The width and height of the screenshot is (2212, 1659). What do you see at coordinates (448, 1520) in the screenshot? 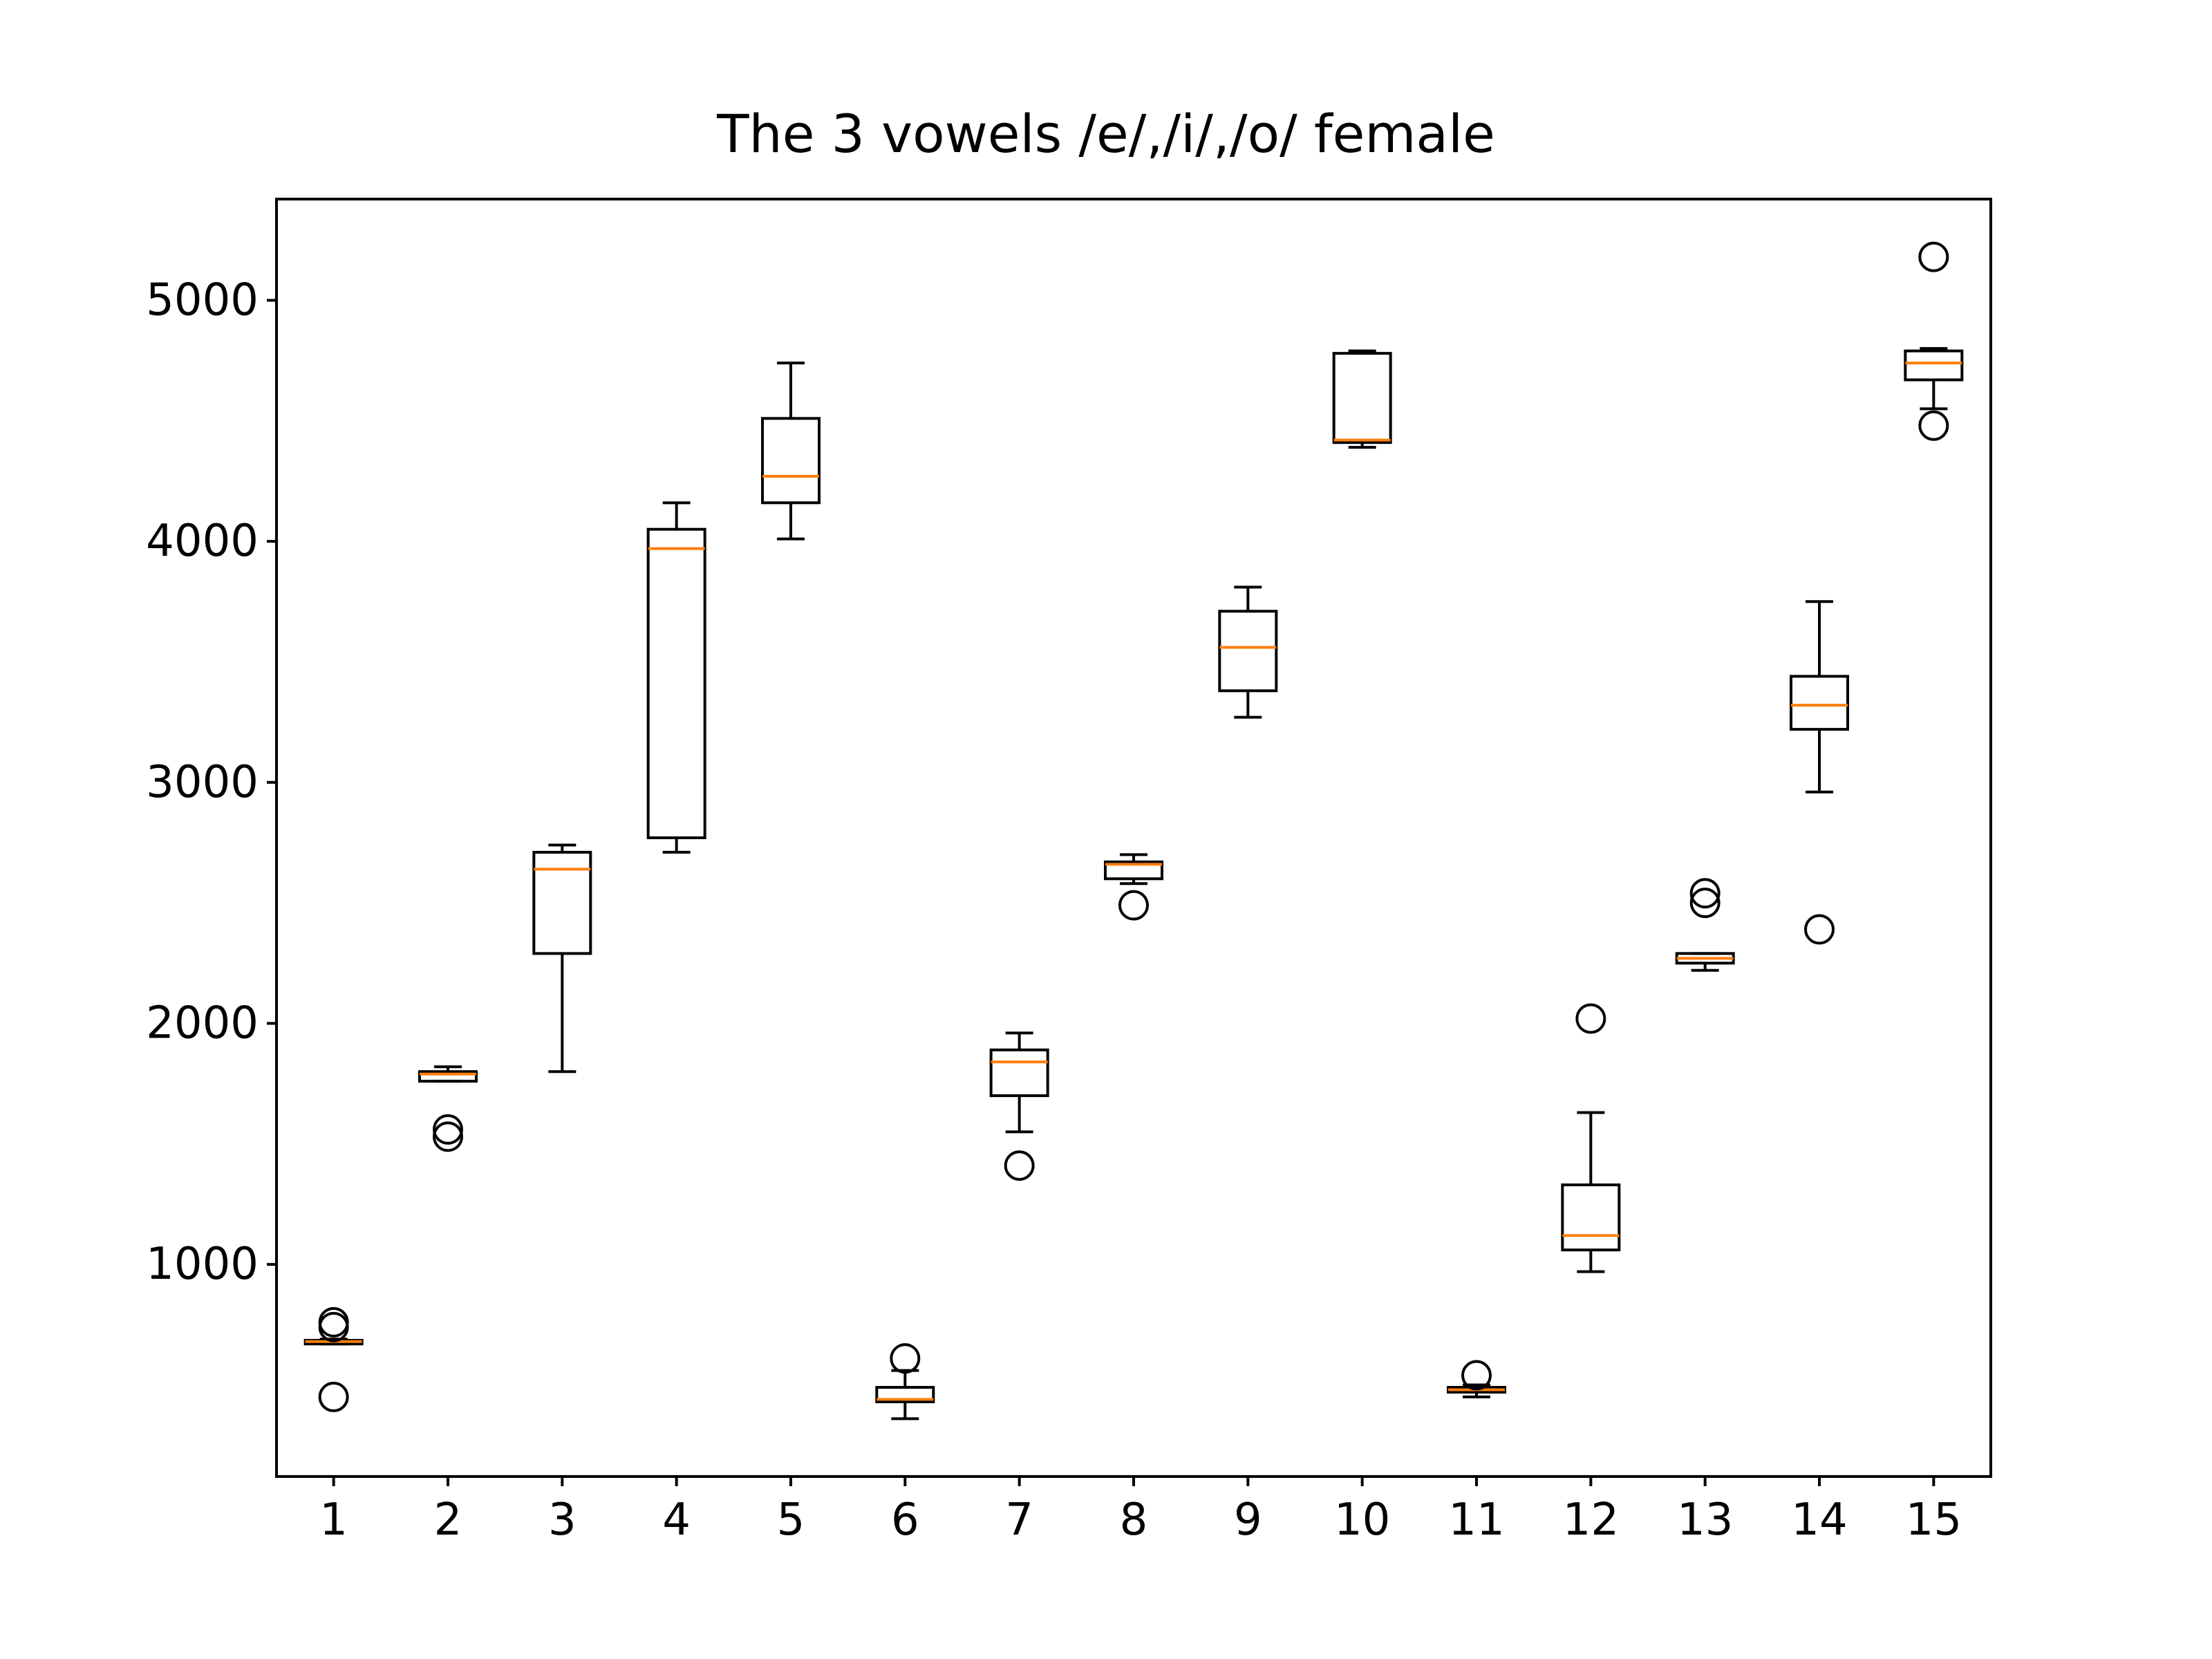
I see `x-tick-label: 2` at bounding box center [448, 1520].